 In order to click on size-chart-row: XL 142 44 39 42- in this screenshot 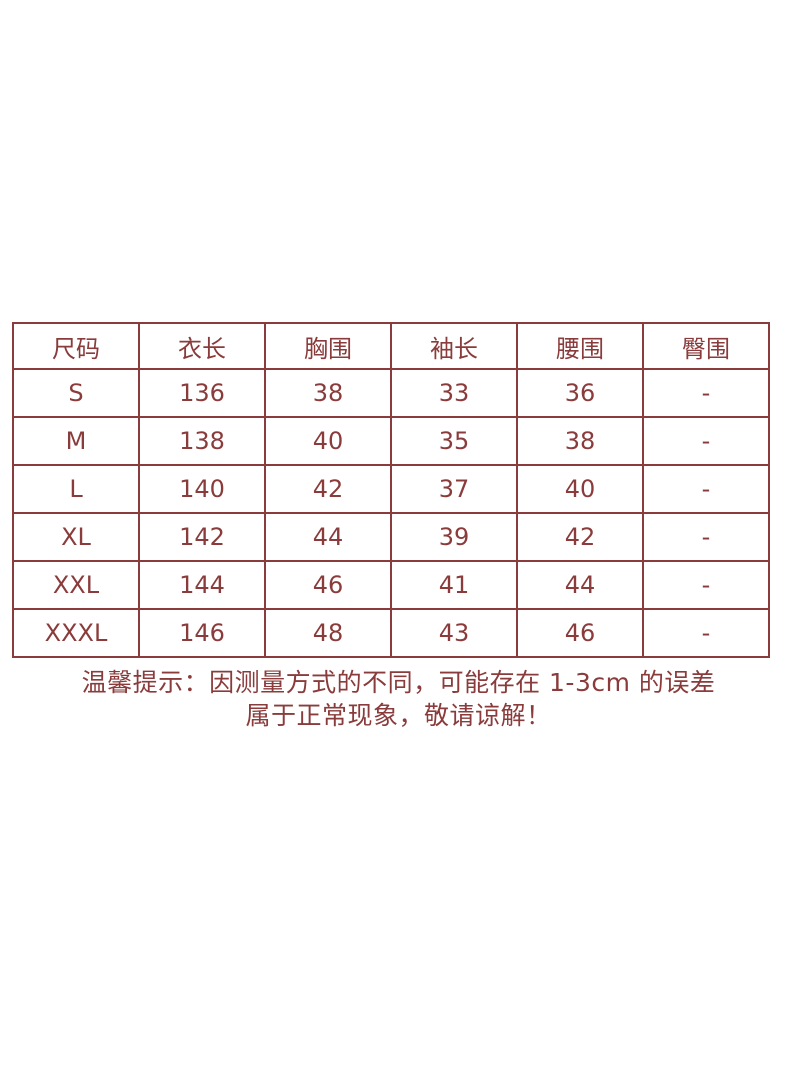, I will do `click(391, 537)`.